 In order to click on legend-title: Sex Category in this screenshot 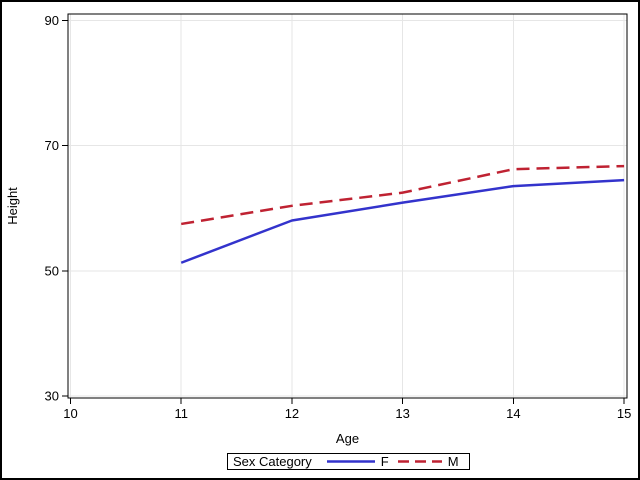, I will do `click(272, 461)`.